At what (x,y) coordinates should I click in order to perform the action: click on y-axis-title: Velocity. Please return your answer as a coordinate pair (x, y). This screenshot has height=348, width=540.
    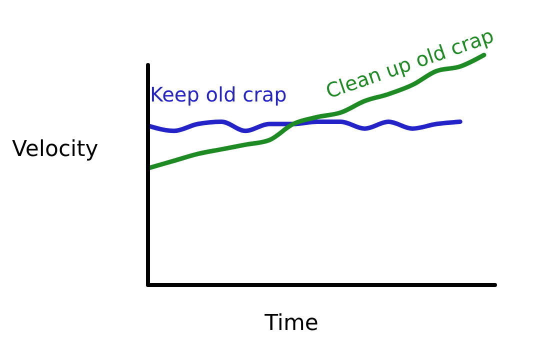
    Looking at the image, I should click on (55, 149).